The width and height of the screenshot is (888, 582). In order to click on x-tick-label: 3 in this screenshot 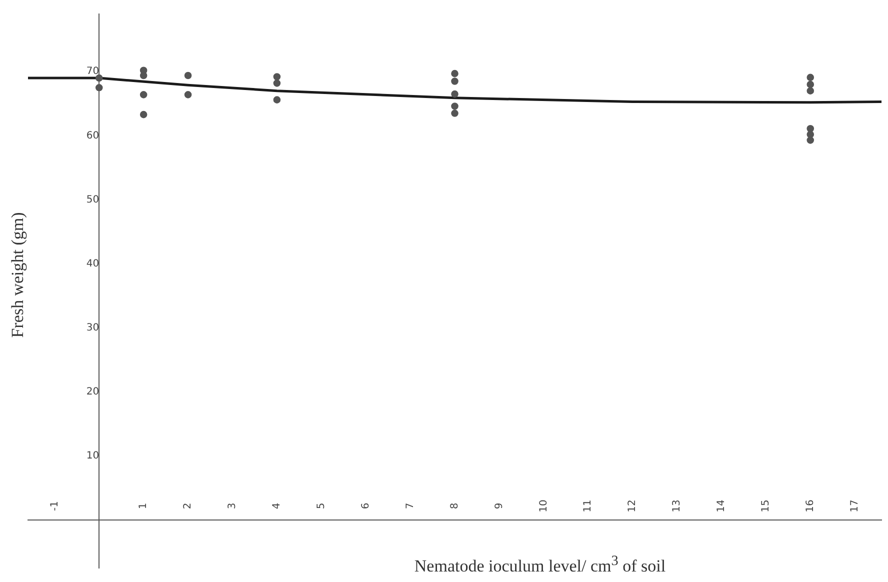, I will do `click(232, 506)`.